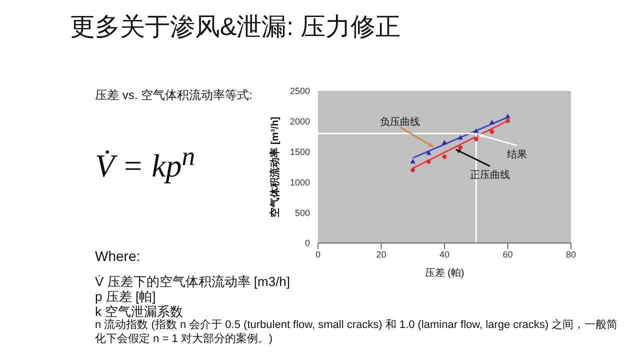  Describe the element at coordinates (275, 167) in the screenshot. I see `y-axis-title: 空气体积流动率 [m³/h]` at that location.